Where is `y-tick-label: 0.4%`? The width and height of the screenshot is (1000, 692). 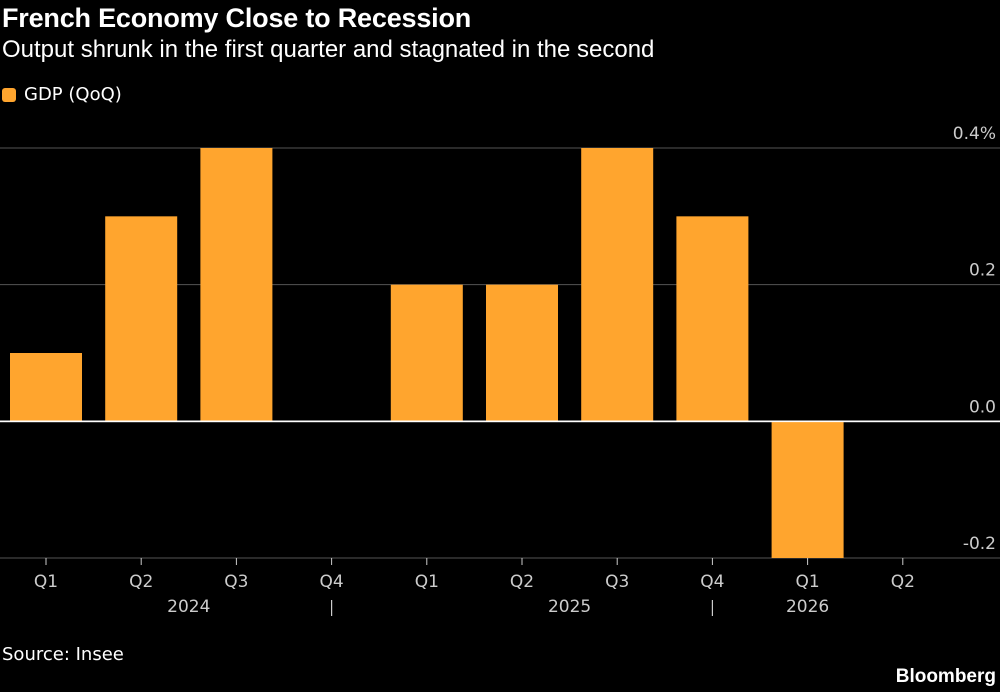 y-tick-label: 0.4% is located at coordinates (974, 134).